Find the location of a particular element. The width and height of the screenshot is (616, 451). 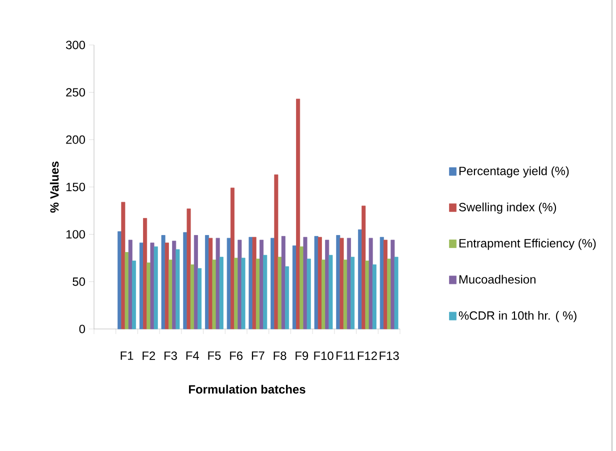

y-tick-label: 200 is located at coordinates (76, 139).